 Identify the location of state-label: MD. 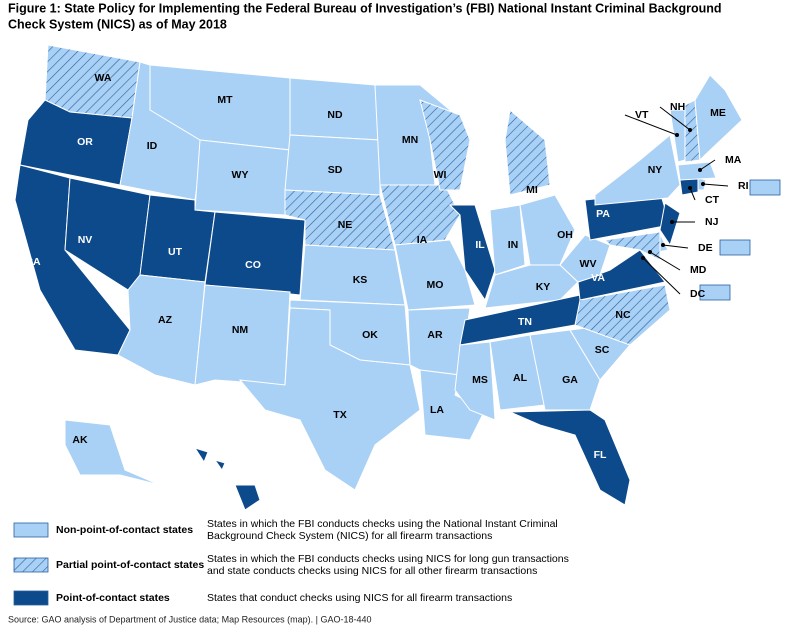
(698, 270).